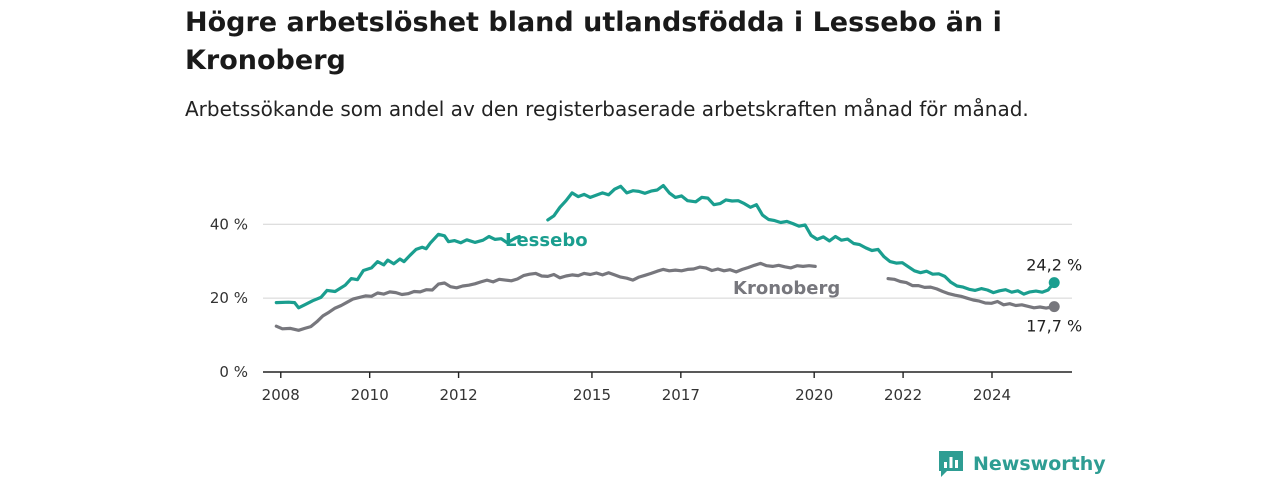 This screenshot has width=1280, height=480. I want to click on x-tick-label: 2020, so click(814, 395).